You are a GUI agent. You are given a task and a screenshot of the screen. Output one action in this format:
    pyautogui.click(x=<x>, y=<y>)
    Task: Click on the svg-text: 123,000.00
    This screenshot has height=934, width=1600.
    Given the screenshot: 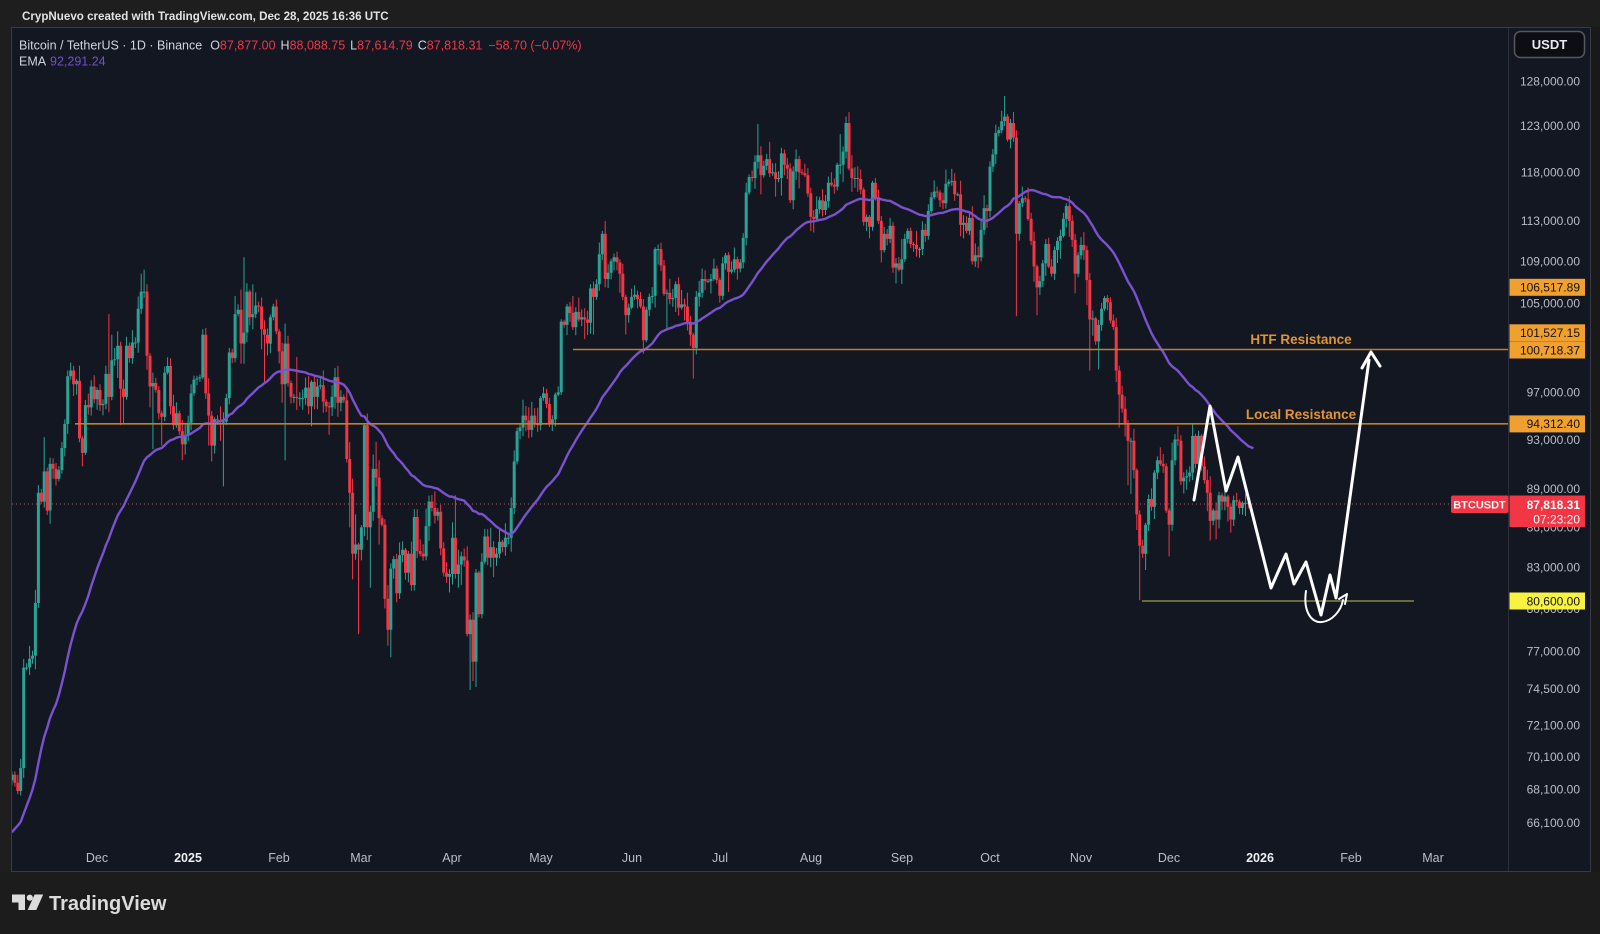 What is the action you would take?
    pyautogui.click(x=1550, y=126)
    